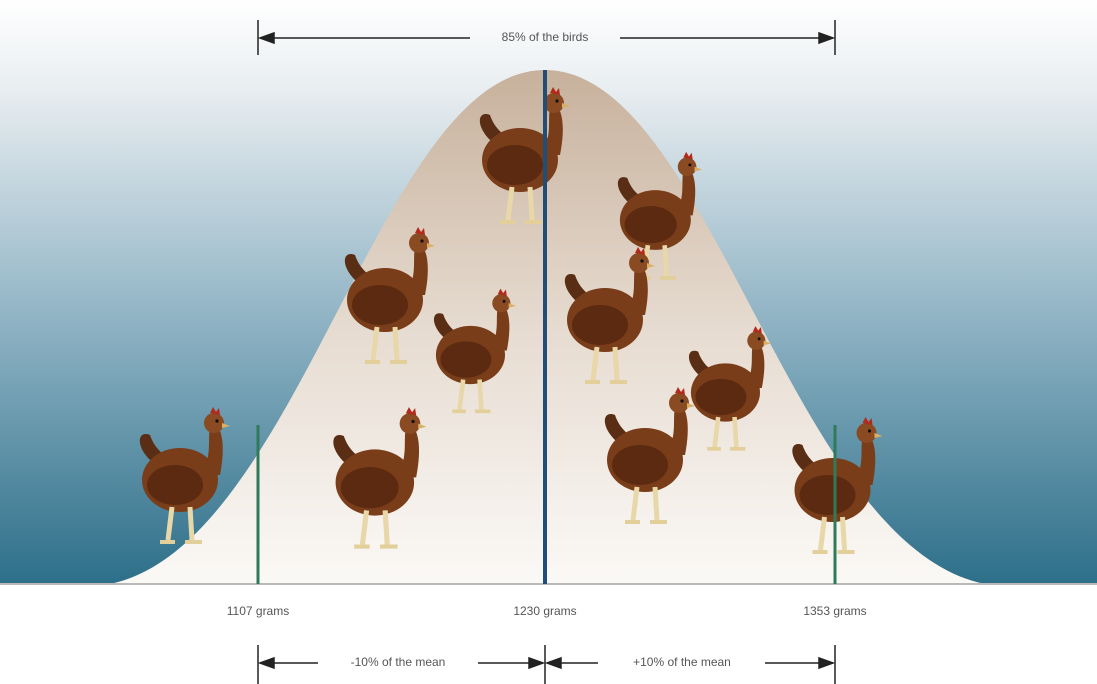 The image size is (1097, 684). Describe the element at coordinates (546, 664) in the screenshot. I see `bottom-arrows` at that location.